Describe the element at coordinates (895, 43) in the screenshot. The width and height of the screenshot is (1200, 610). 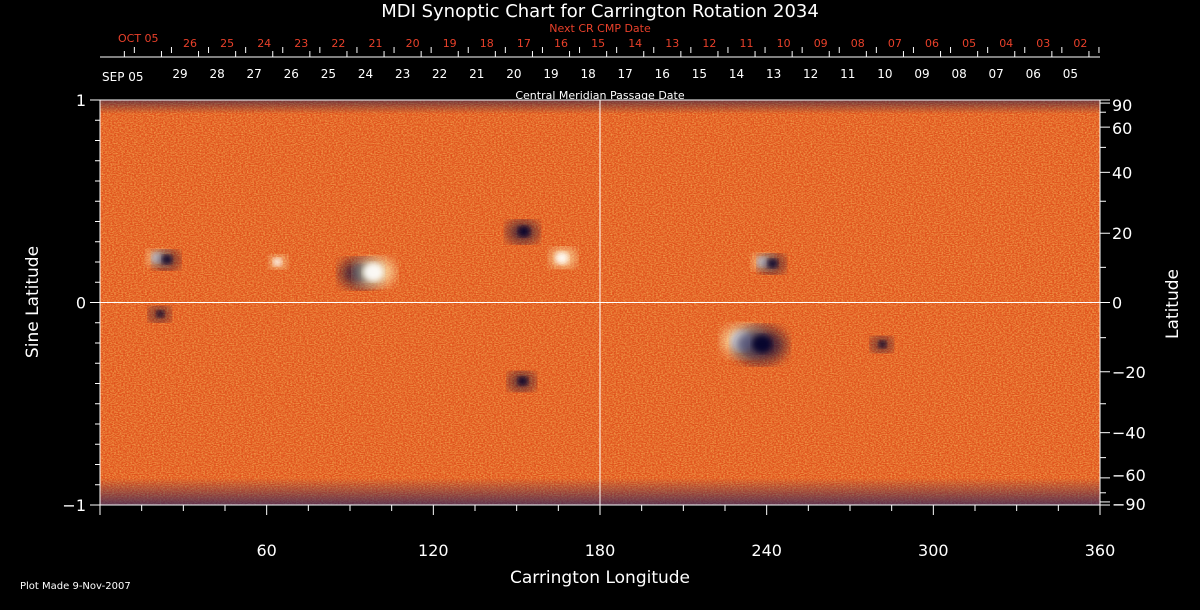
I see `next-cr-date-label: 07` at that location.